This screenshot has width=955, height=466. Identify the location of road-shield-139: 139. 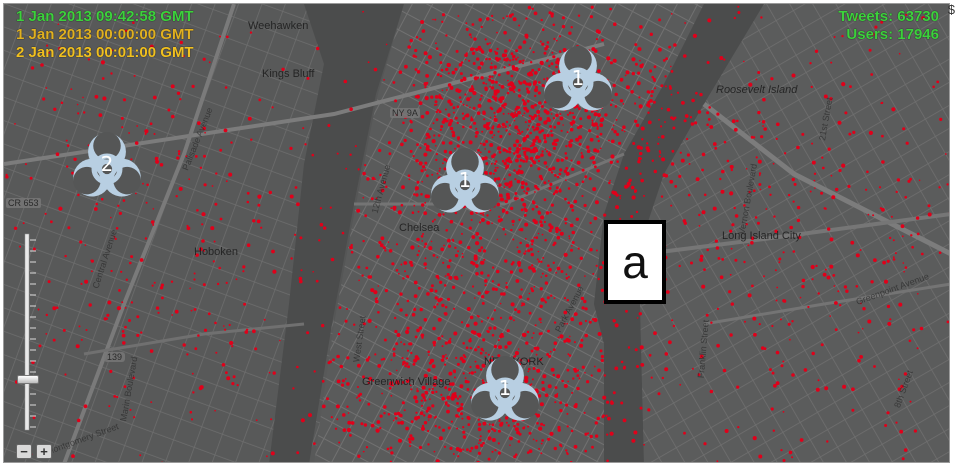
(115, 357).